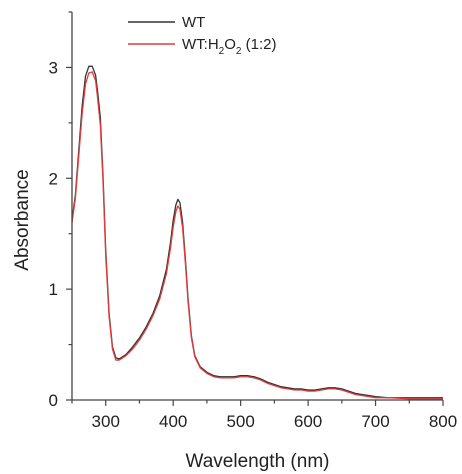 The image size is (462, 474). I want to click on x-tick-label: 800, so click(443, 421).